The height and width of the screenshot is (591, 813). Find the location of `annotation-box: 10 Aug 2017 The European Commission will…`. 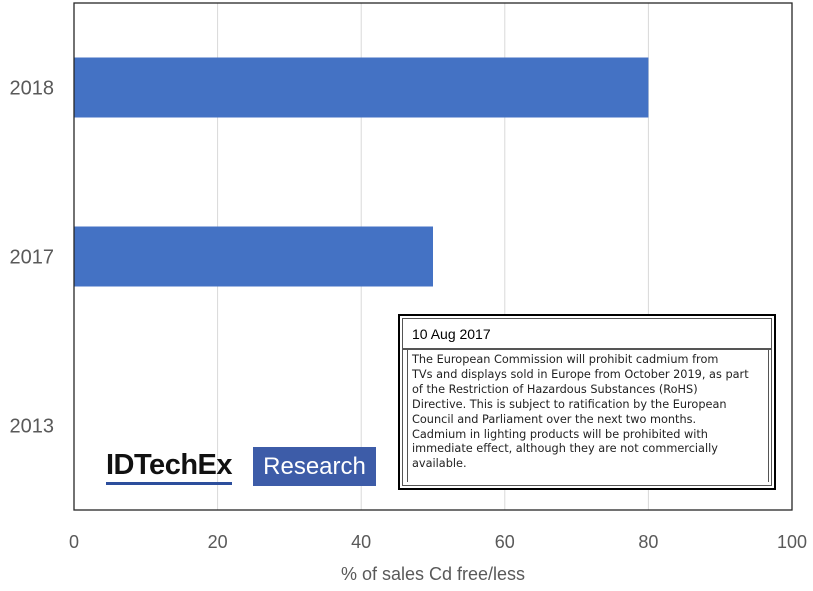

annotation-box: 10 Aug 2017 The European Commission will… is located at coordinates (587, 402).